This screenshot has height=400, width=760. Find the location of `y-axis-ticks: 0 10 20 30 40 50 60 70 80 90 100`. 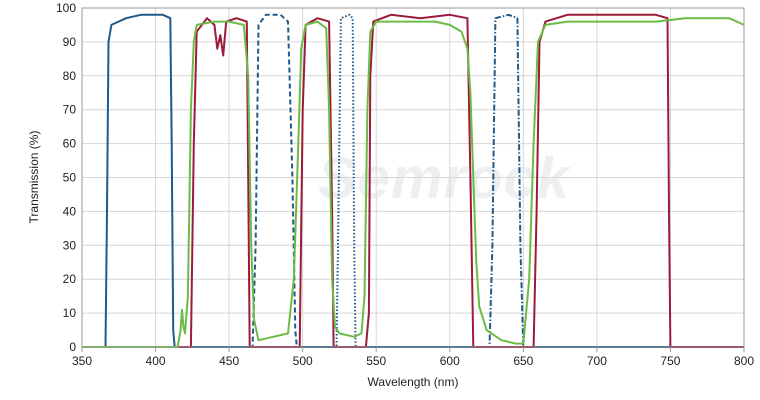

y-axis-ticks: 0 10 20 30 40 50 60 70 80 90 100 is located at coordinates (66, 177).